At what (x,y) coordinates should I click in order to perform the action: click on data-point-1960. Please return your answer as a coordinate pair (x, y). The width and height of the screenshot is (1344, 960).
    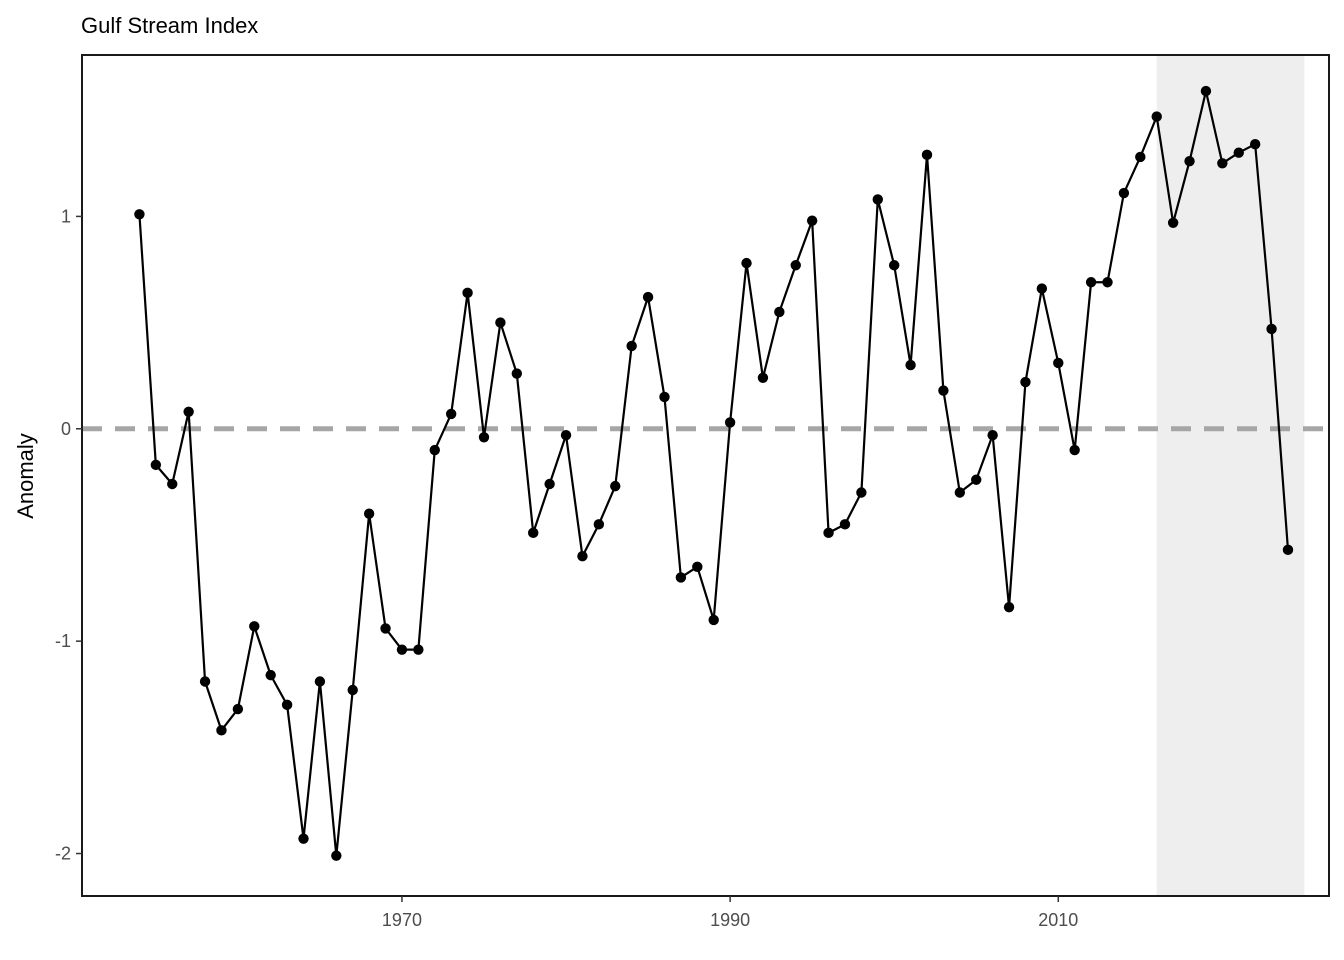
    Looking at the image, I should click on (238, 709).